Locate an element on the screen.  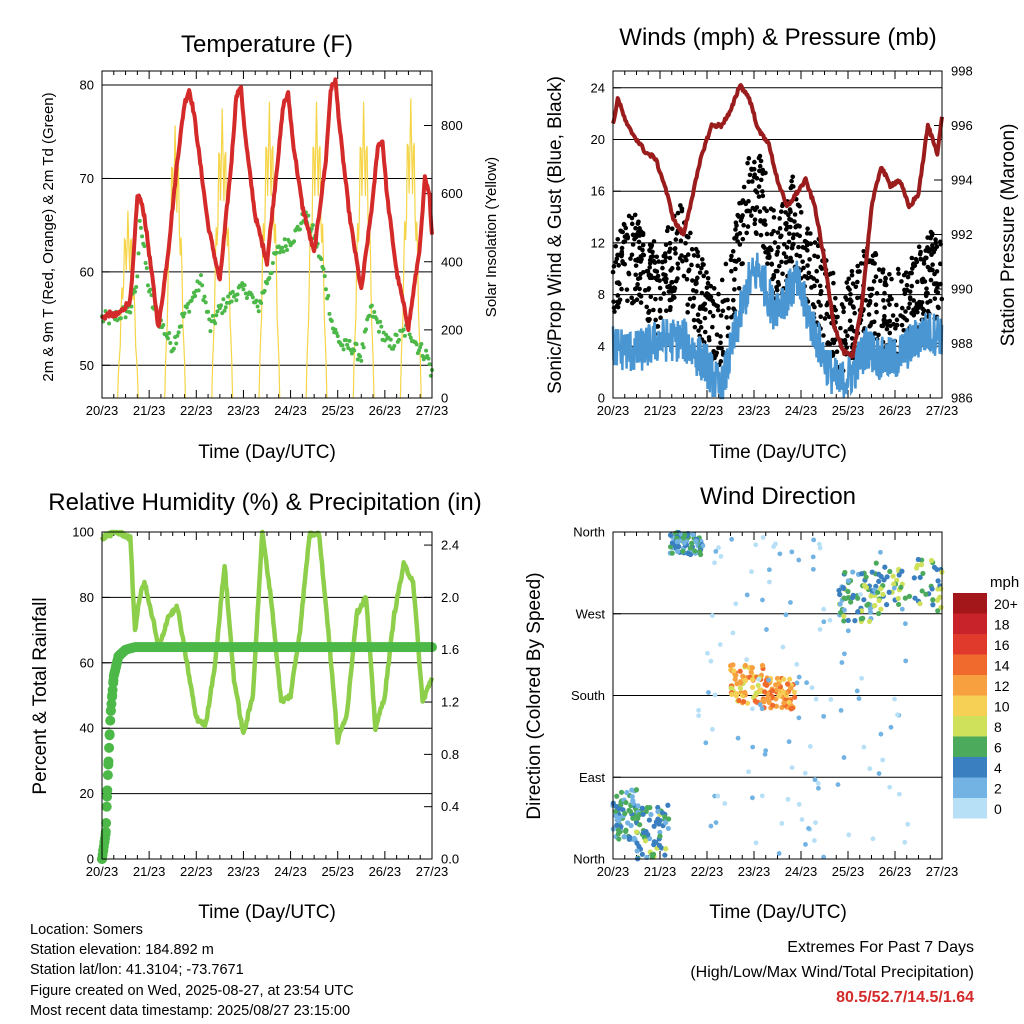
pressure-series is located at coordinates (777, 221).